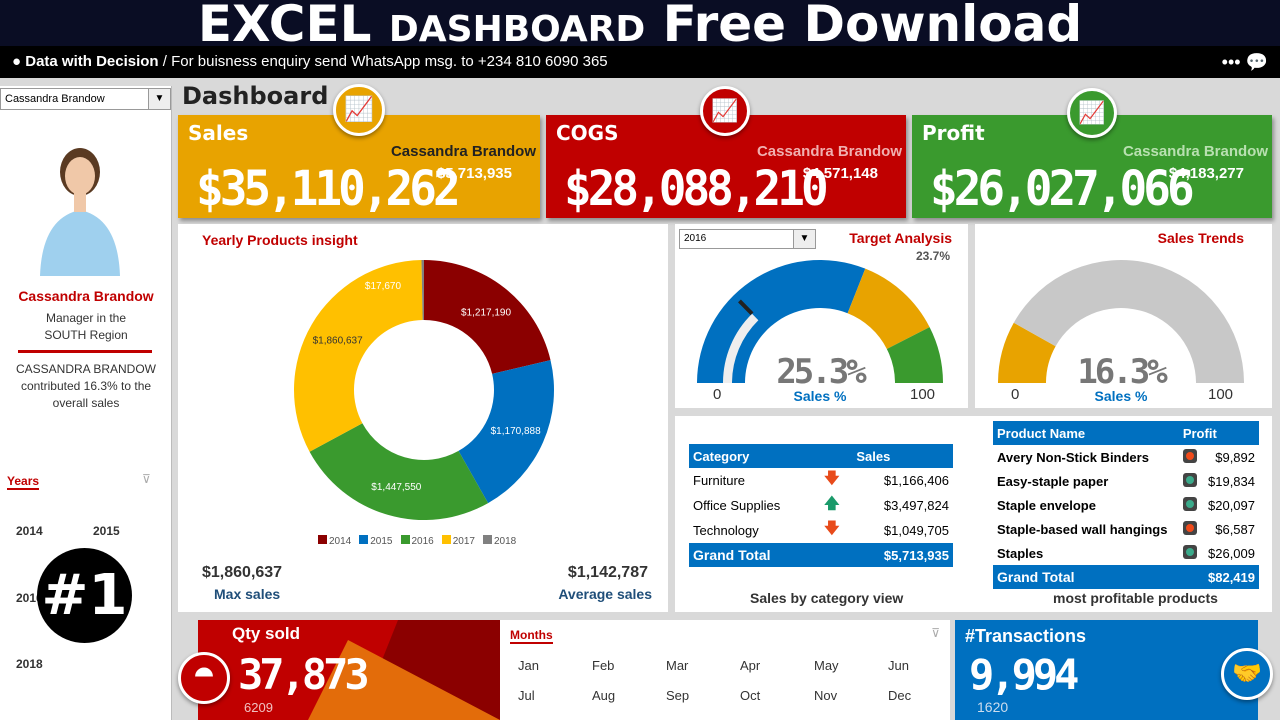  Describe the element at coordinates (29, 598) in the screenshot. I see `year-2016: 2016` at that location.